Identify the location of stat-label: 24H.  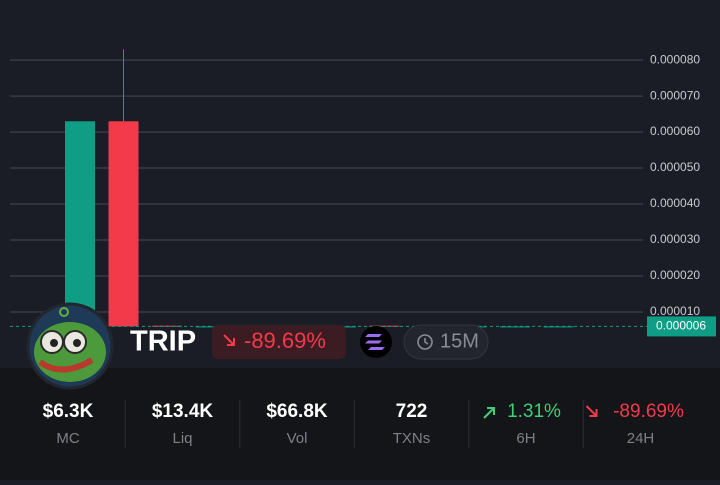
(641, 438).